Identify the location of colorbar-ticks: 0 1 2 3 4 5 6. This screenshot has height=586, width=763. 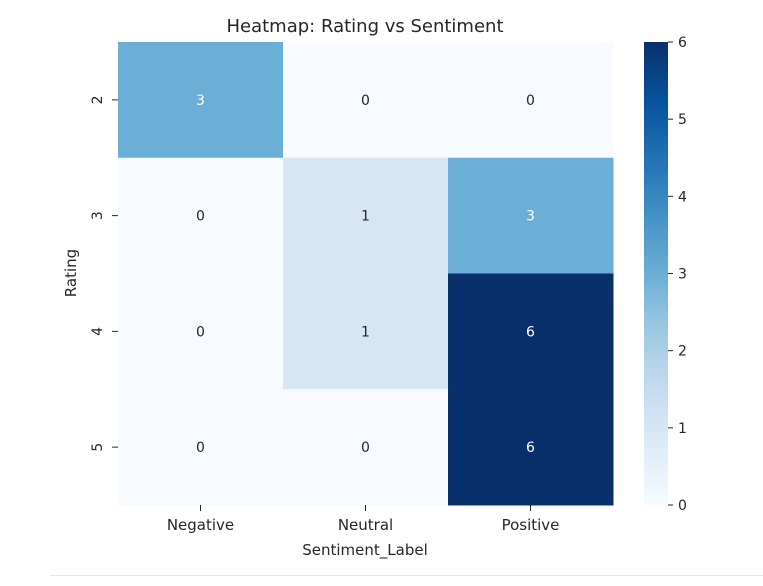
(677, 274).